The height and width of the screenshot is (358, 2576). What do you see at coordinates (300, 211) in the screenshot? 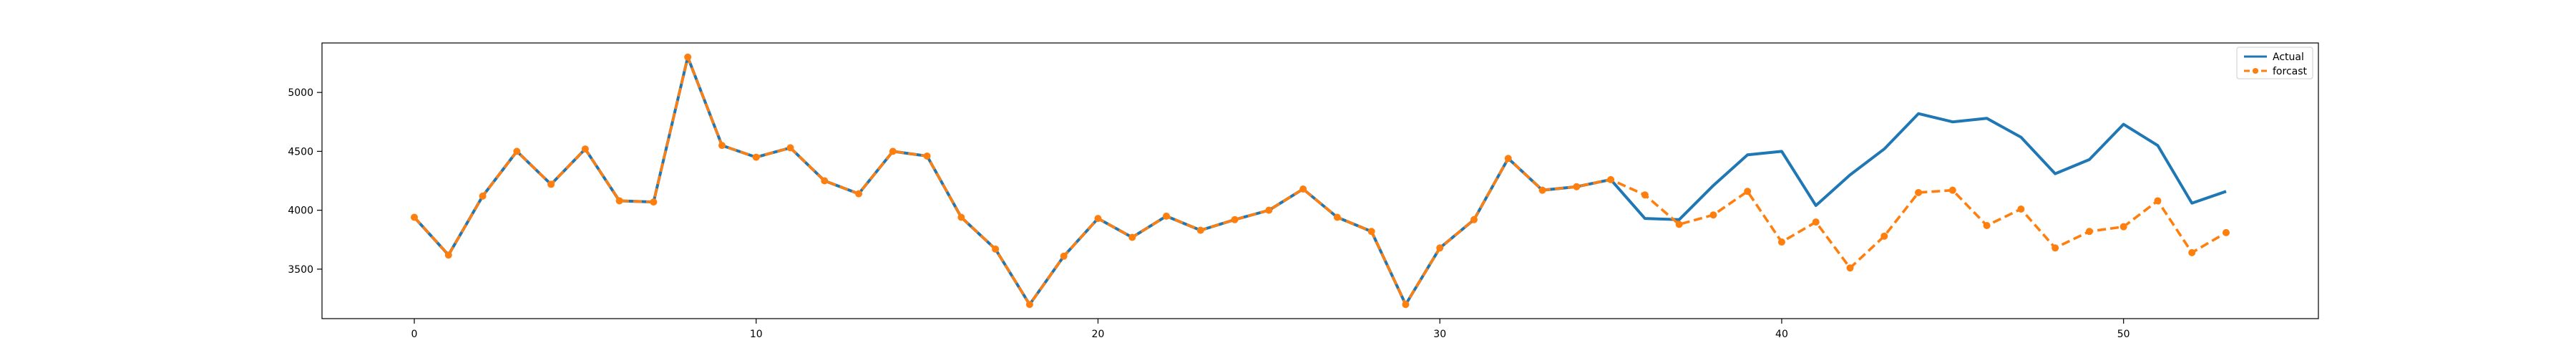
I see `y-tick-label: 4000` at bounding box center [300, 211].